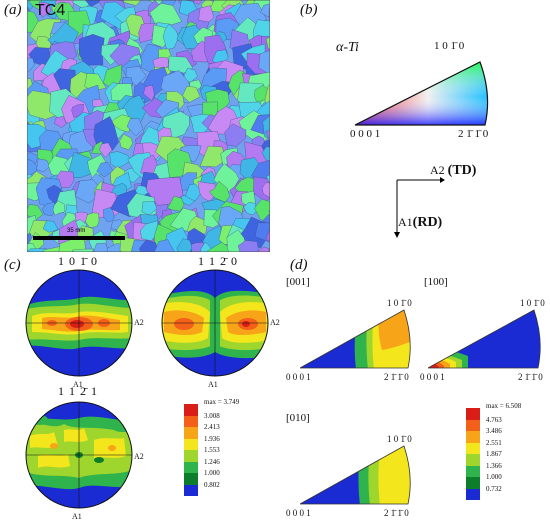  What do you see at coordinates (298, 377) in the screenshot?
I see `ipf1-origin: 0 0 0 1` at bounding box center [298, 377].